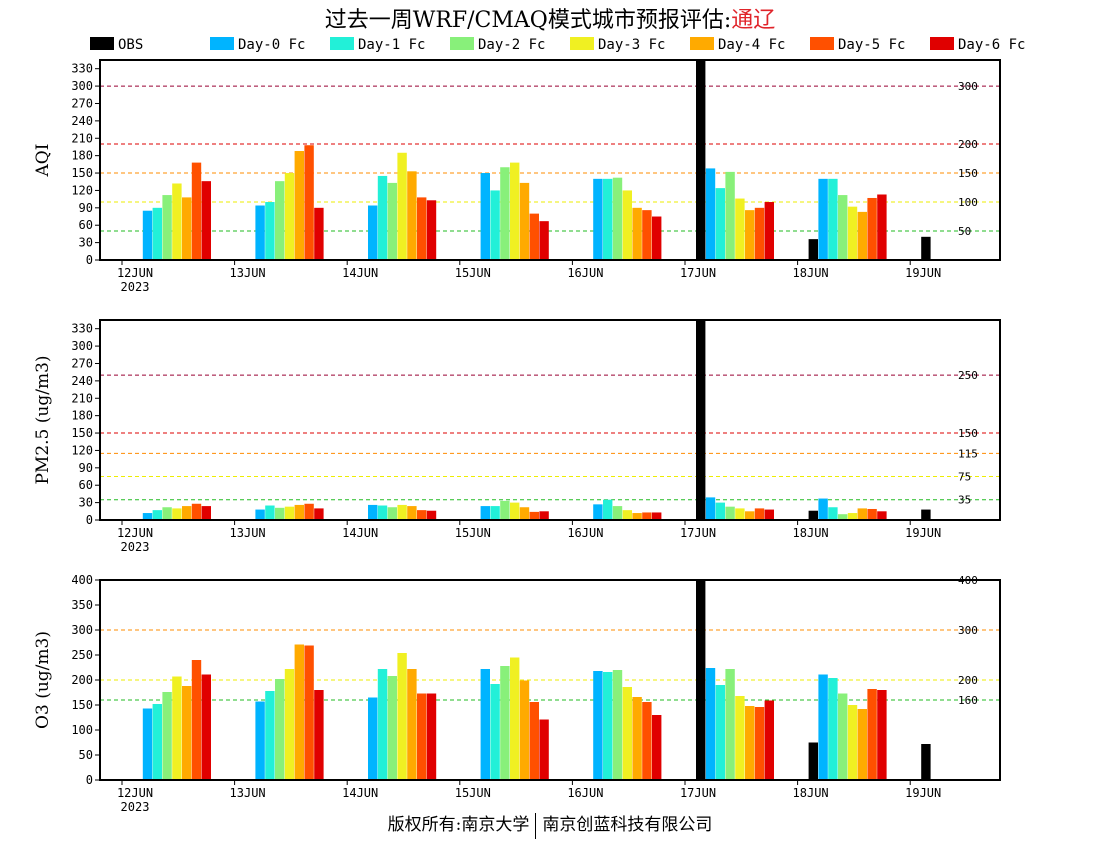 This screenshot has width=1100, height=850. What do you see at coordinates (627, 825) in the screenshot?
I see `footer-right: 南京创蓝科技有限公司` at bounding box center [627, 825].